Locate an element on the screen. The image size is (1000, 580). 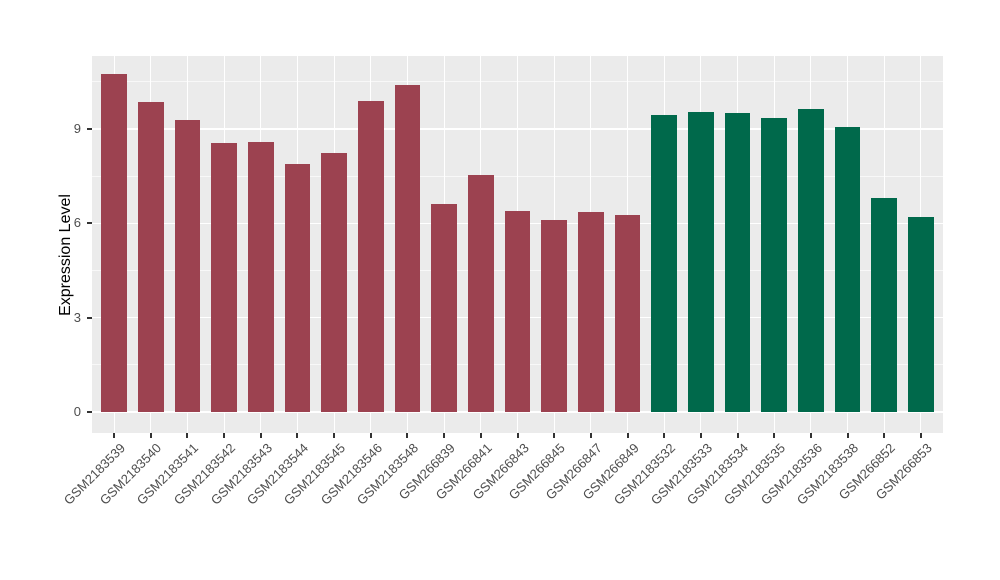
bar-GSM266853 is located at coordinates (921, 314).